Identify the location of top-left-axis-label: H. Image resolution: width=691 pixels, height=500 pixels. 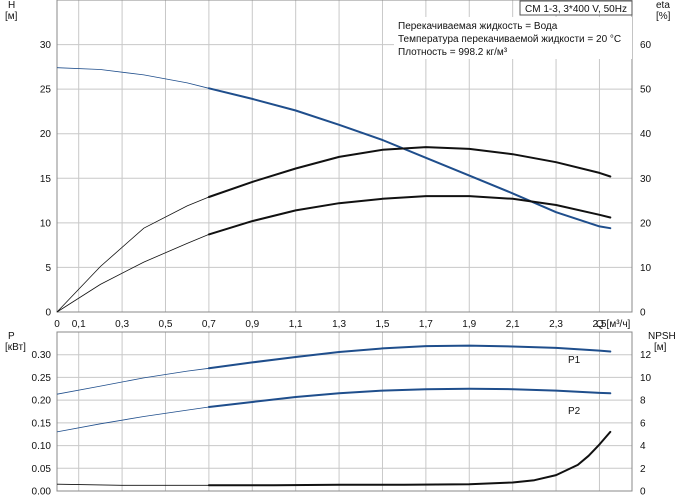
(11, 5).